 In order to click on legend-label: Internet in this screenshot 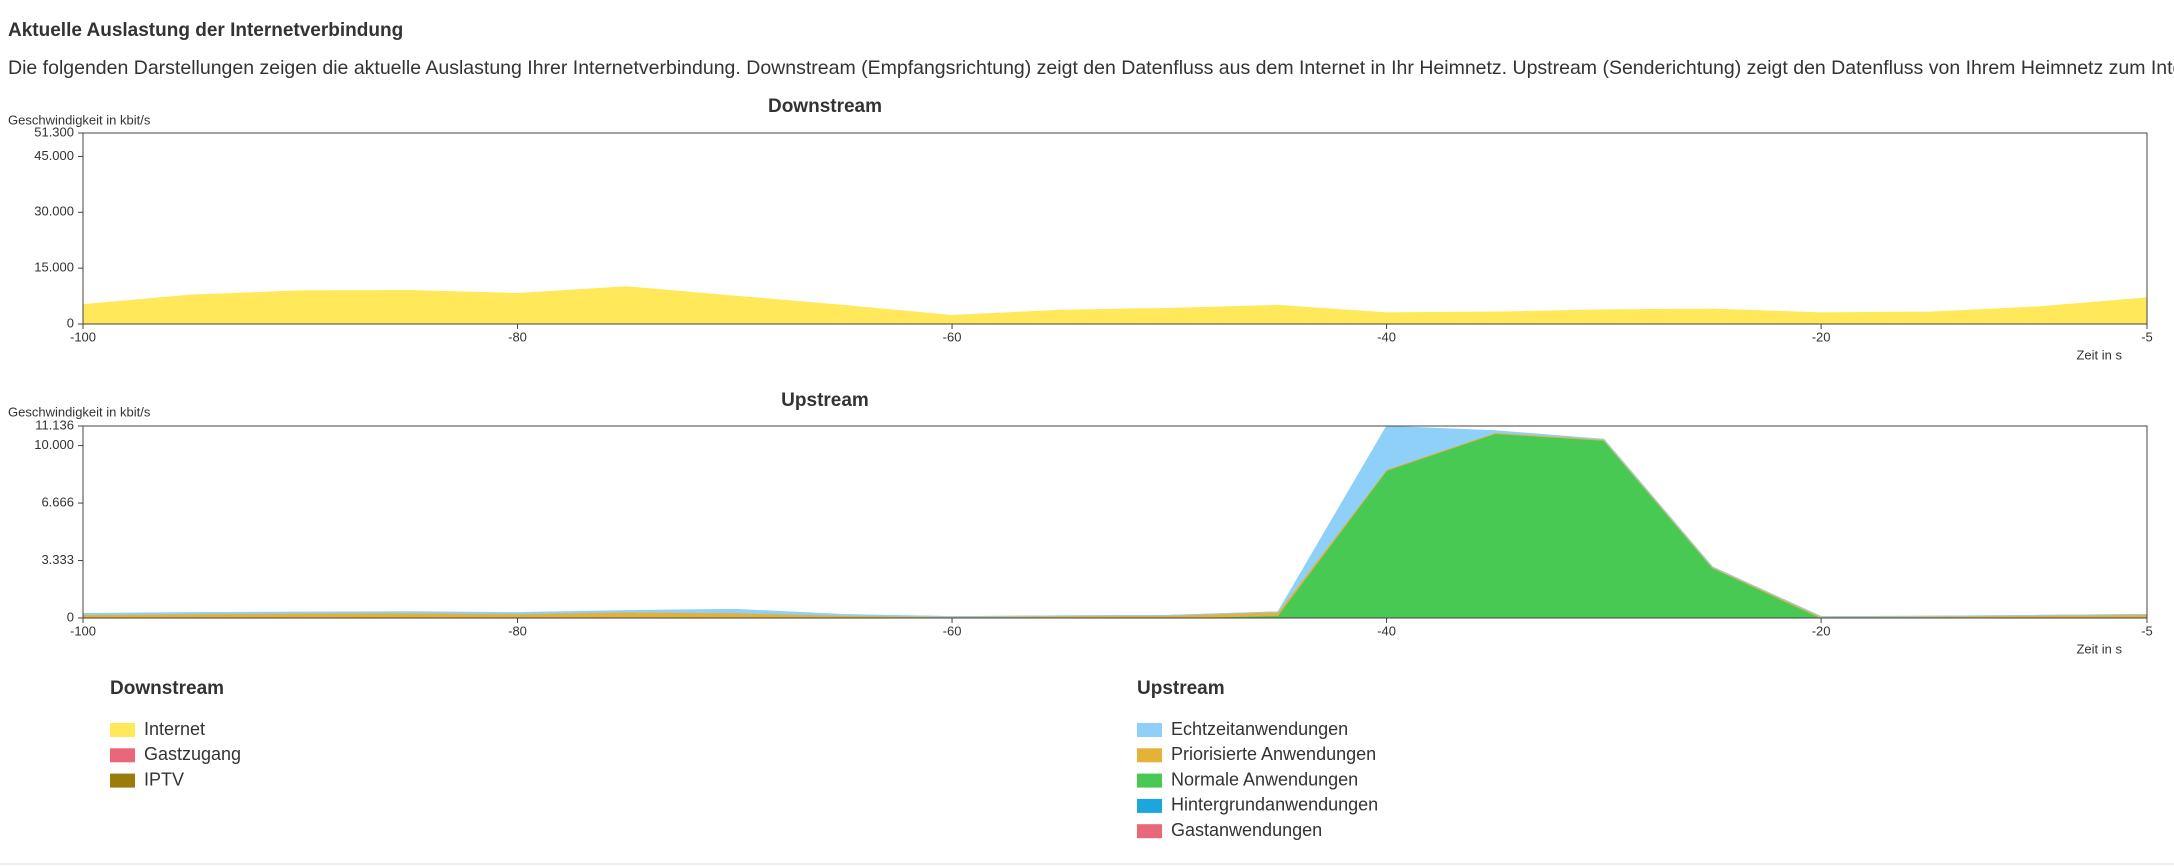, I will do `click(174, 729)`.